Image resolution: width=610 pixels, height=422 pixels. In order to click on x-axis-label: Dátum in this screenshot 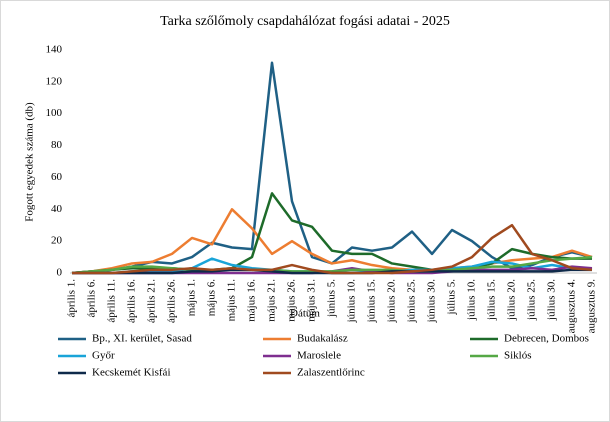, I will do `click(305, 314)`.